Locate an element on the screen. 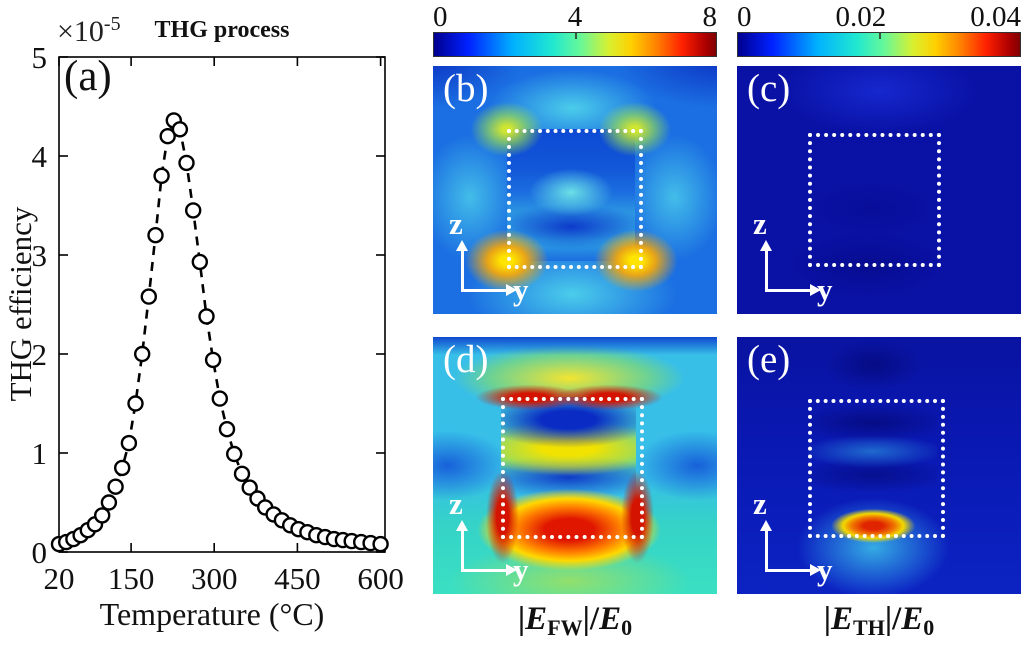 The width and height of the screenshot is (1024, 648). axis-triad-b: z y is located at coordinates (488, 256).